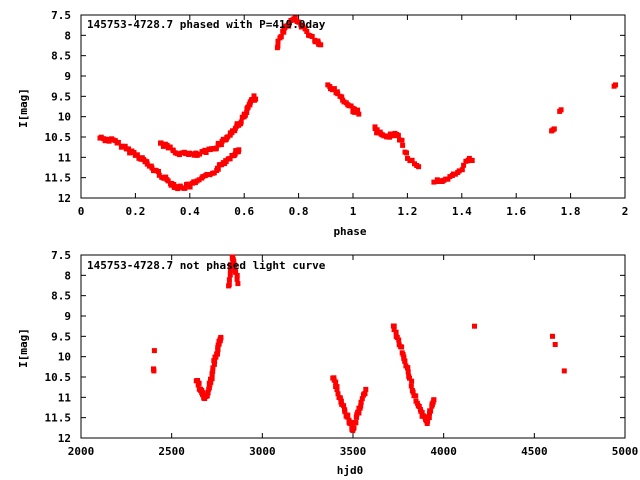 The image size is (640, 480). I want to click on x-tick-label: 0.6, so click(244, 211).